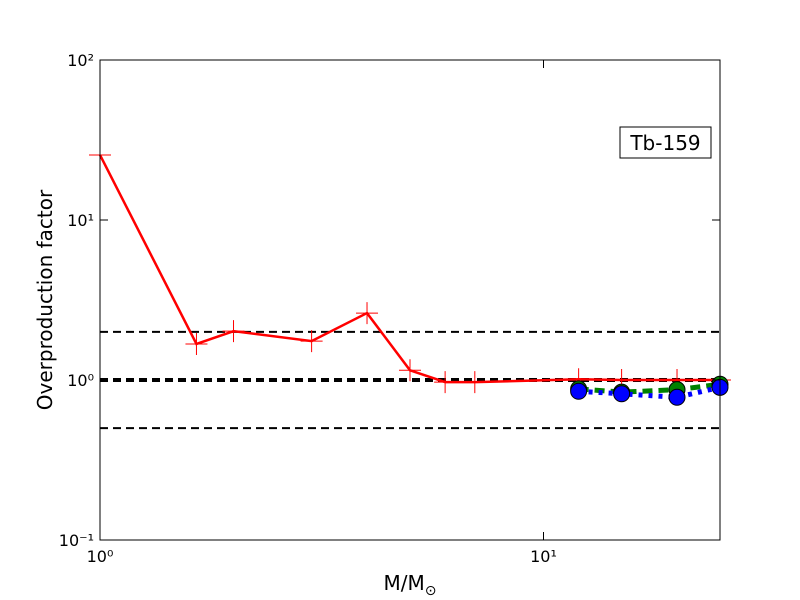 This screenshot has width=800, height=600. What do you see at coordinates (100, 556) in the screenshot?
I see `x-tick-label: 10⁰` at bounding box center [100, 556].